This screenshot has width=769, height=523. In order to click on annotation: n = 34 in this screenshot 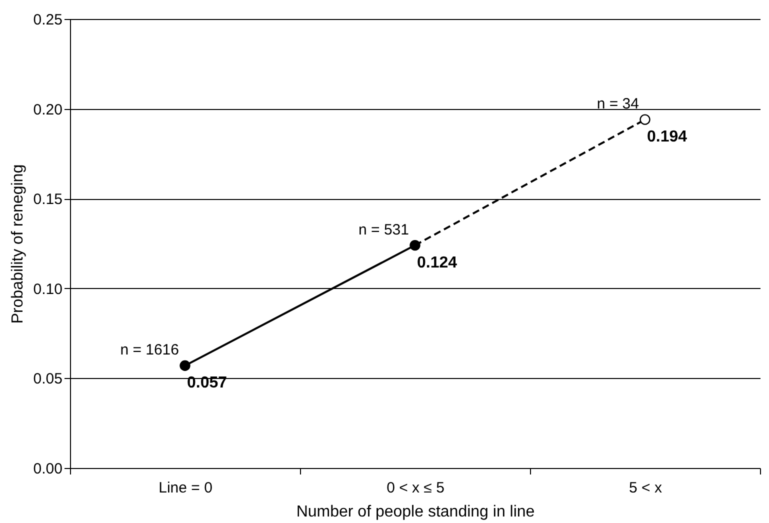, I will do `click(617, 104)`.